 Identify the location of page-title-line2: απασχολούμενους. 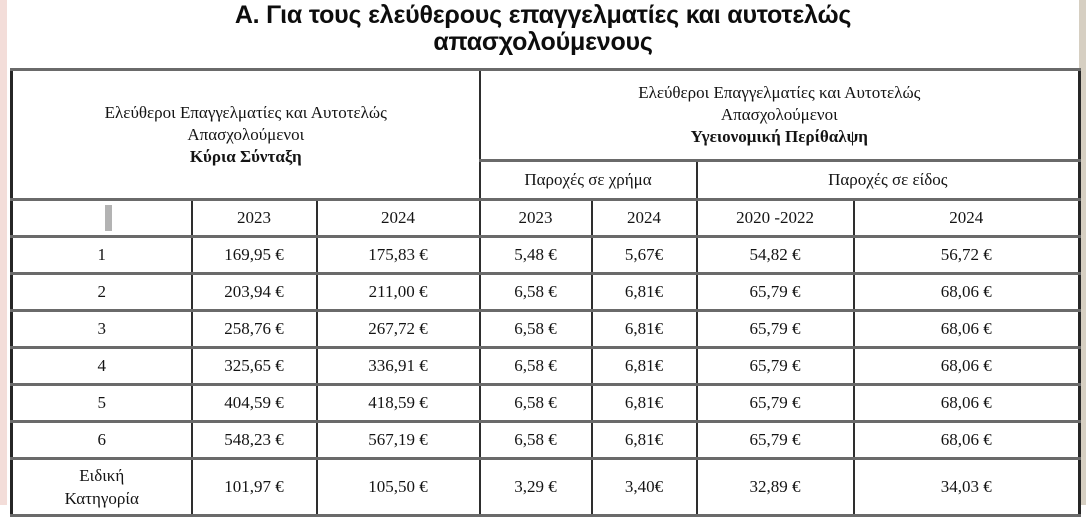
(543, 42).